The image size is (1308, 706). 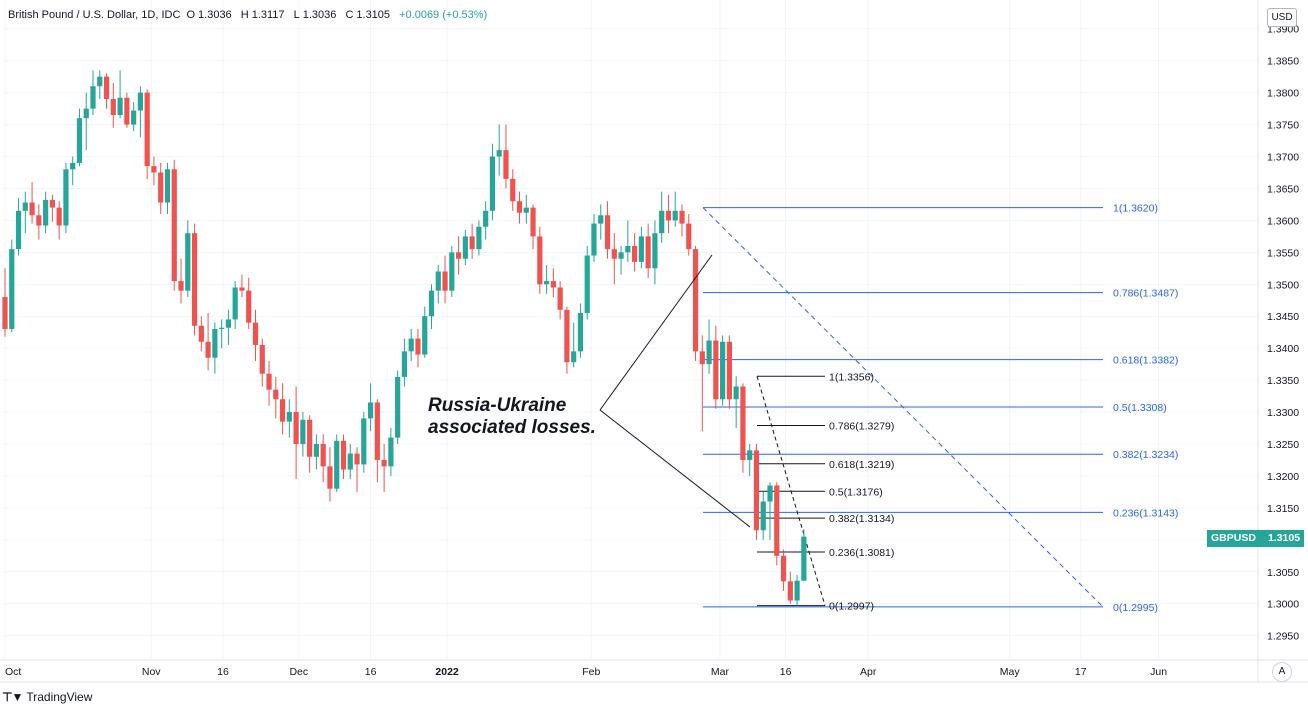 I want to click on y-tick-label: 1.3750, so click(x=1283, y=126).